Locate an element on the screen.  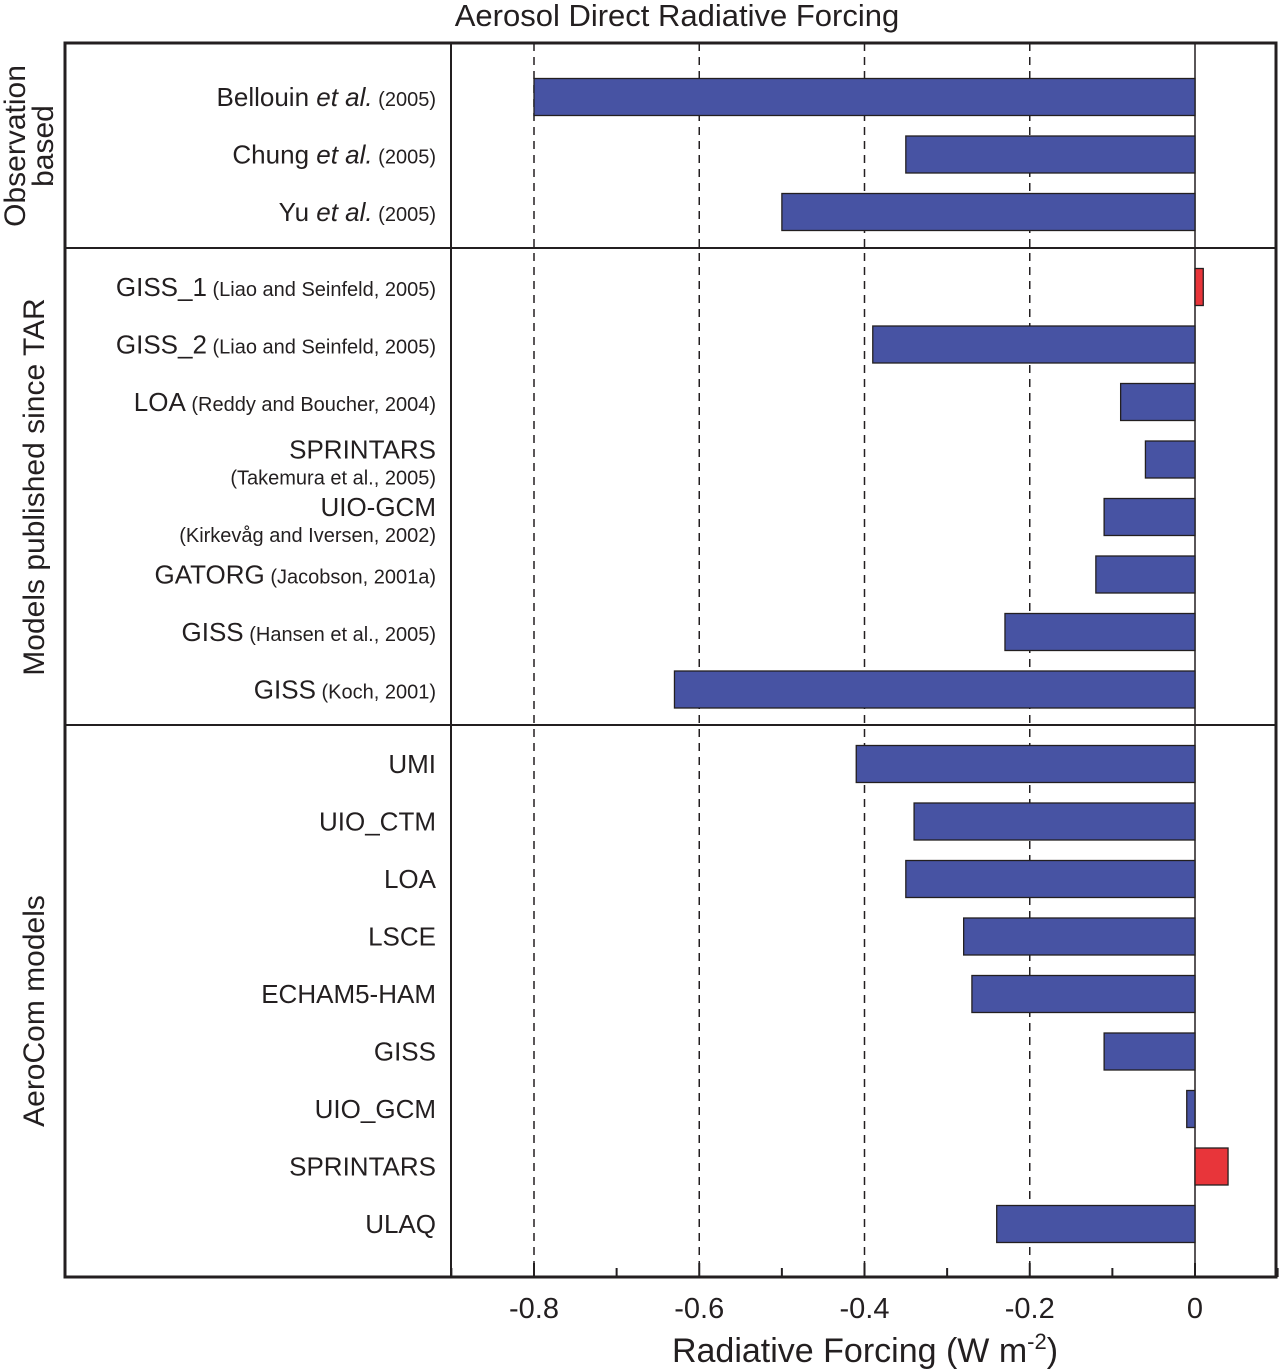
row-label: ECHAM5-HAM is located at coordinates (348, 994).